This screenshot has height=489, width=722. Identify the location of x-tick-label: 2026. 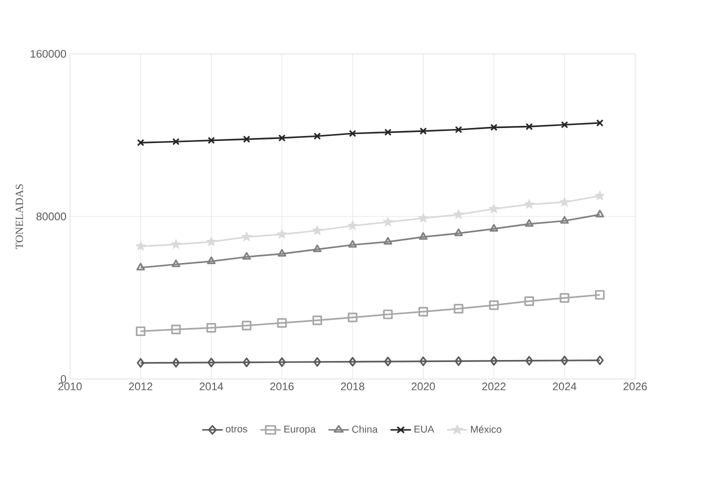
(635, 386).